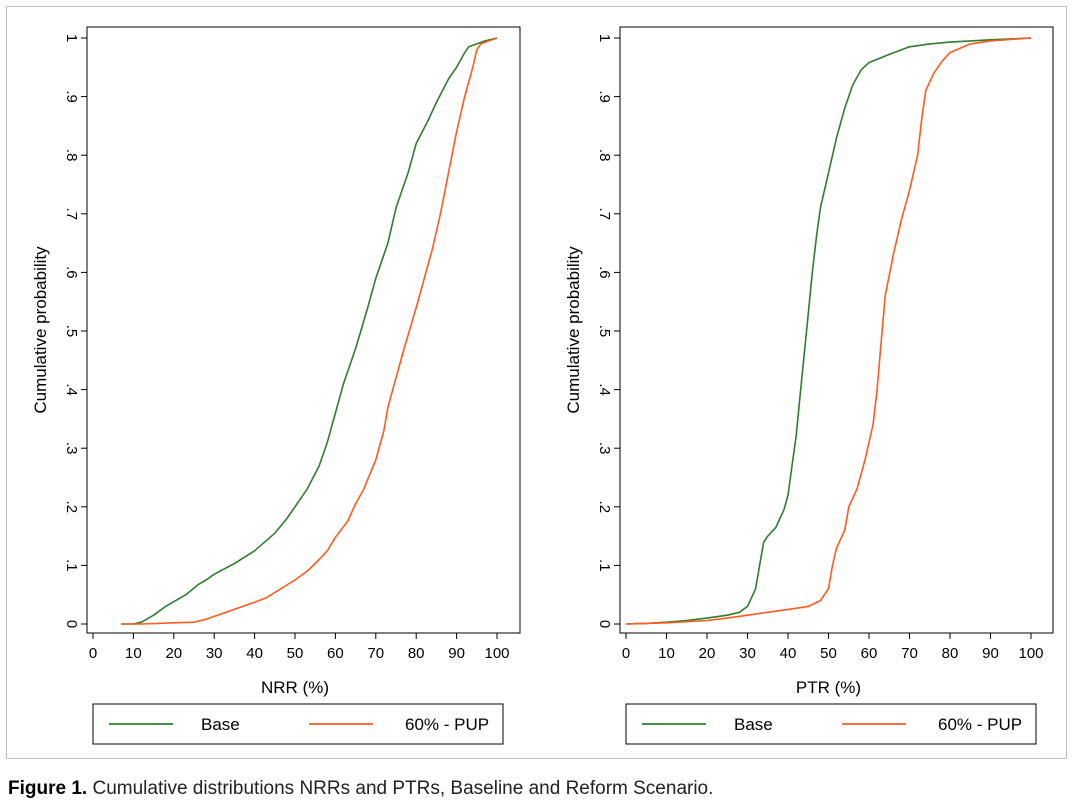 This screenshot has height=808, width=1072. Describe the element at coordinates (604, 214) in the screenshot. I see `panel2-y-tick-label: .7` at that location.